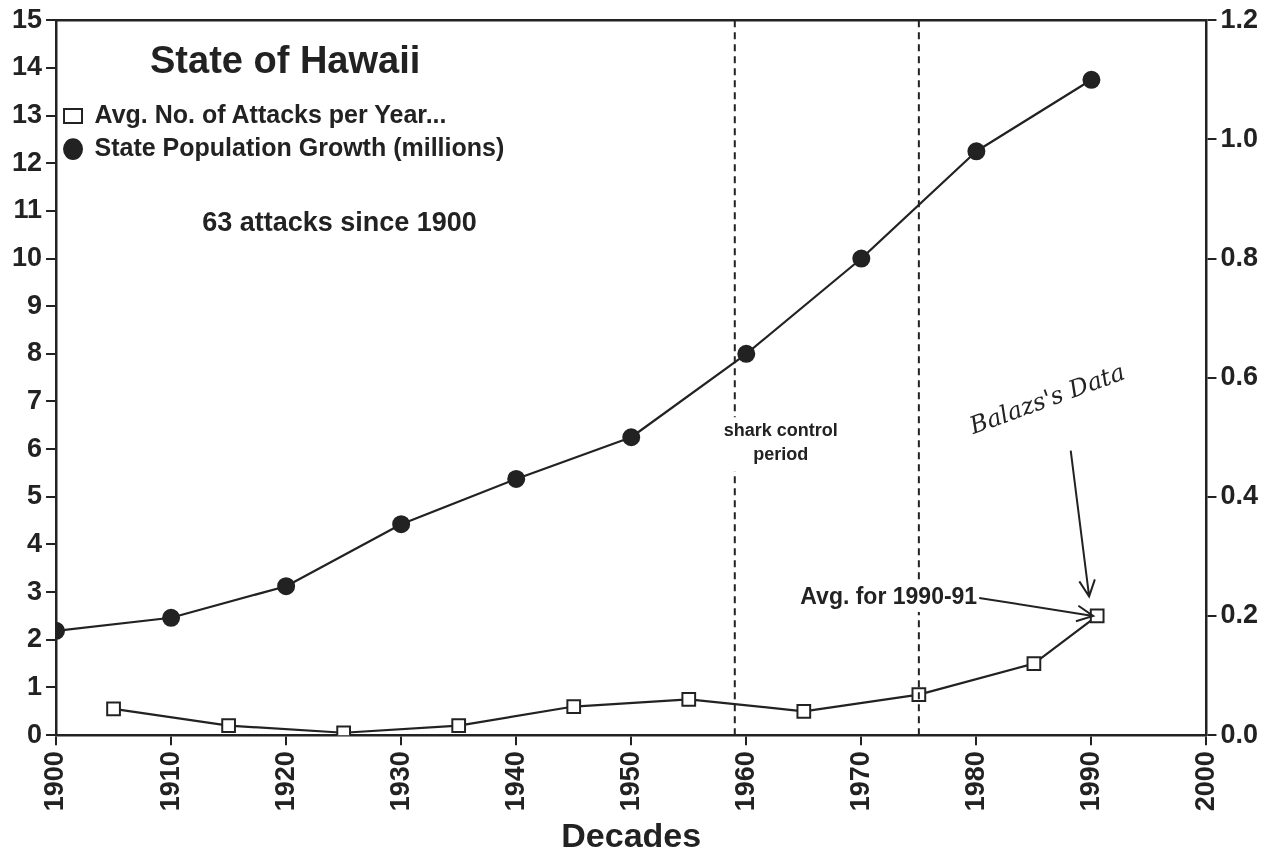 The image size is (1270, 862). Describe the element at coordinates (54, 781) in the screenshot. I see `x-tick-label: 1900` at that location.